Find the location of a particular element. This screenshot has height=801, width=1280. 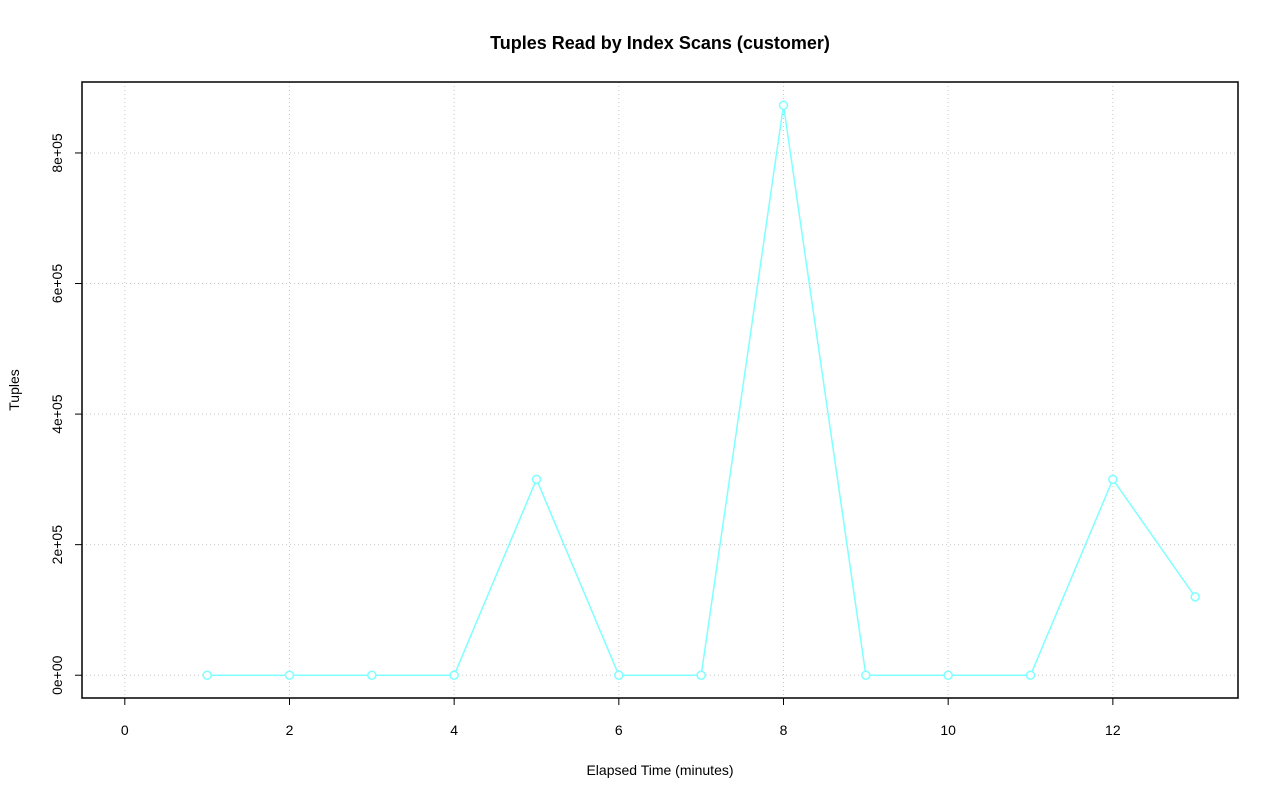

x-tick-label: 6 is located at coordinates (619, 730).